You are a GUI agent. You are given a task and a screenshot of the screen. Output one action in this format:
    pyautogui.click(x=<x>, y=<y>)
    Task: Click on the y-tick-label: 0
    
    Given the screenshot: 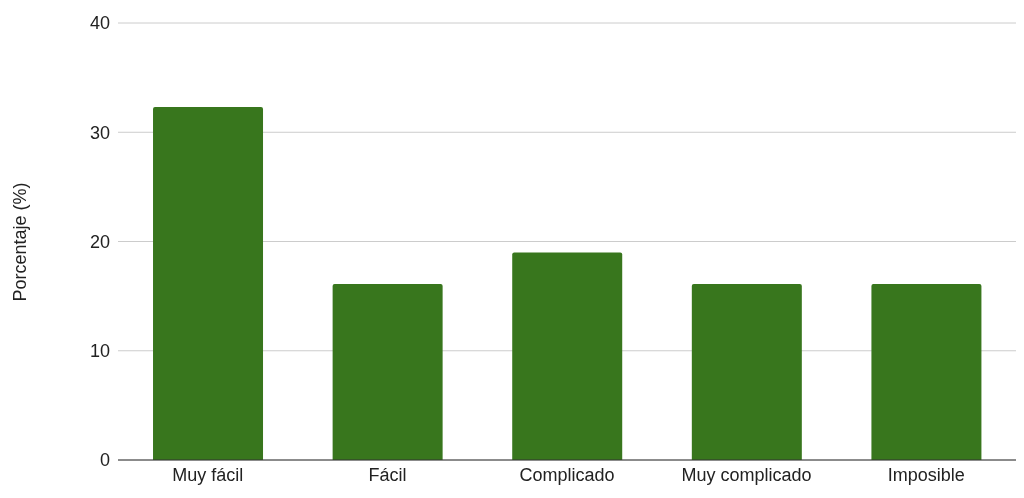 What is the action you would take?
    pyautogui.click(x=104, y=460)
    